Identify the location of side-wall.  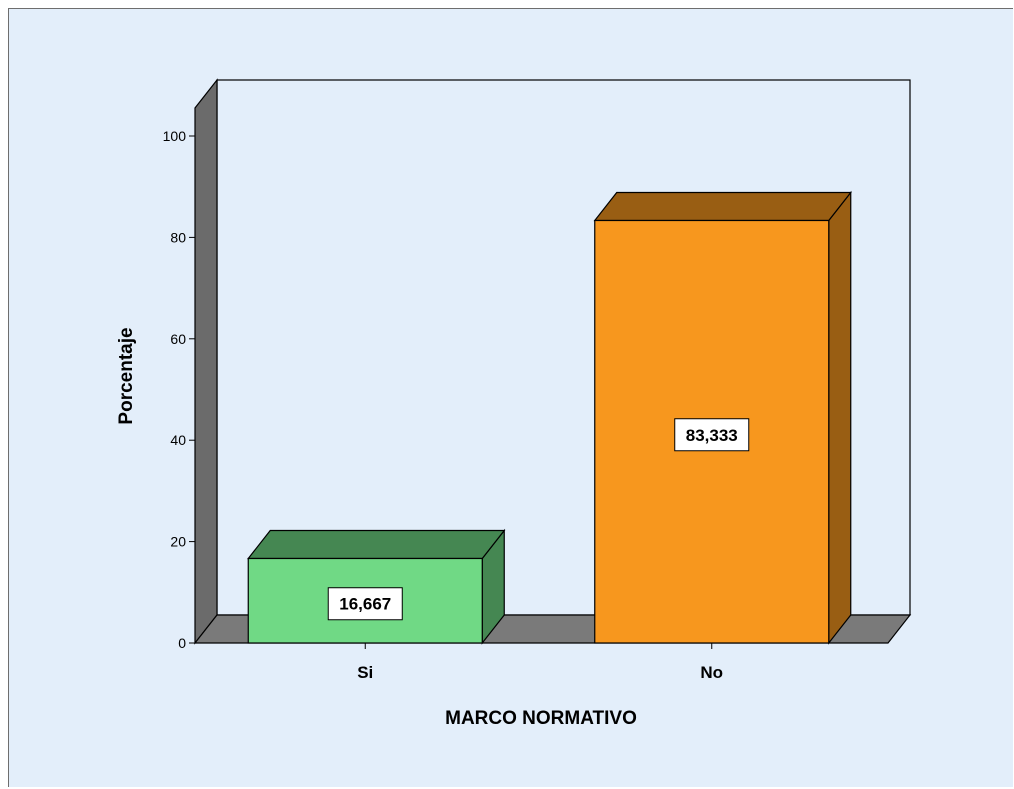
(206, 361).